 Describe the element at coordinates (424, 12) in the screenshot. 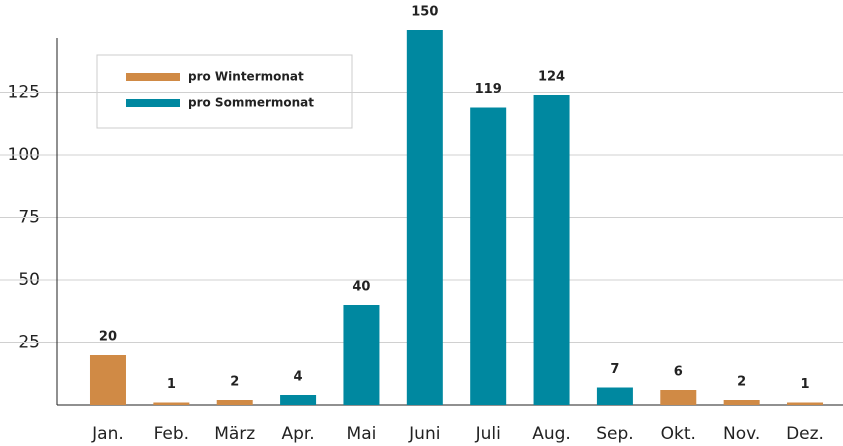

I see `value-label: 150` at that location.